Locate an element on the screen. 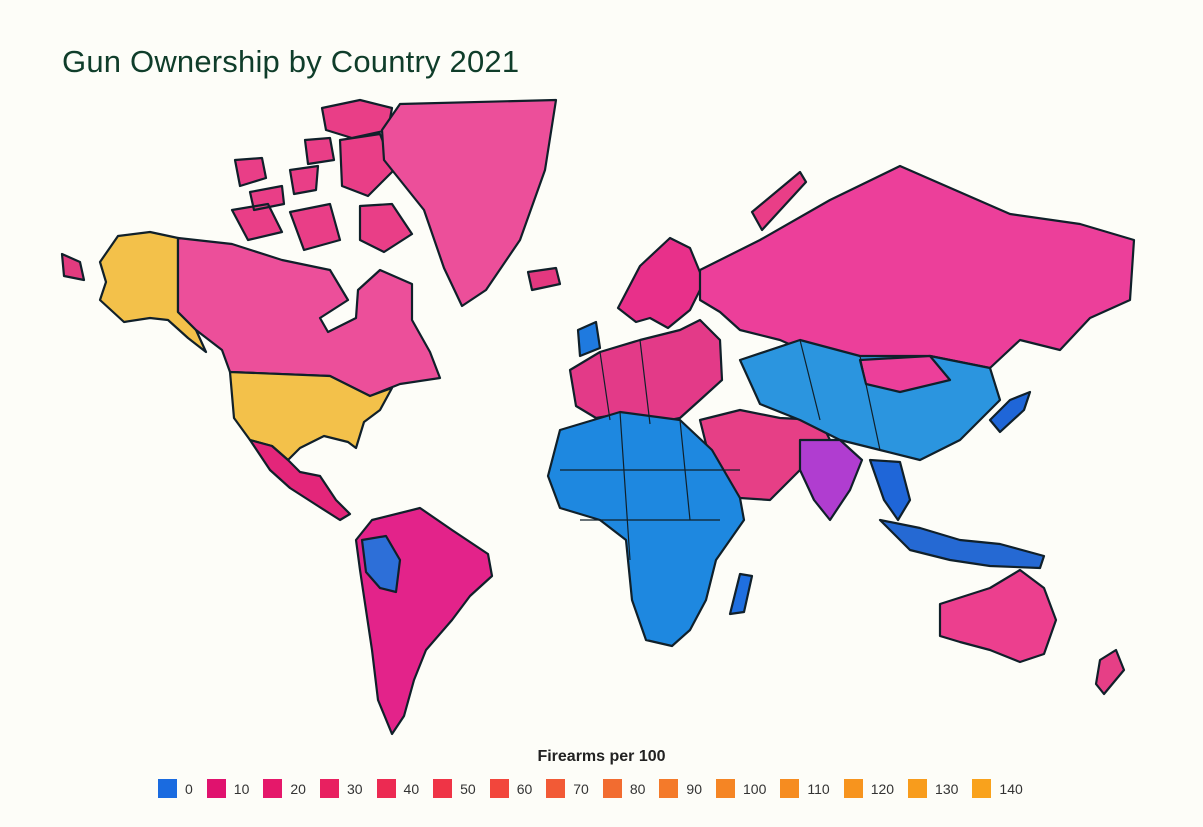 This screenshot has width=1203, height=827. legend-item: 140 is located at coordinates (997, 788).